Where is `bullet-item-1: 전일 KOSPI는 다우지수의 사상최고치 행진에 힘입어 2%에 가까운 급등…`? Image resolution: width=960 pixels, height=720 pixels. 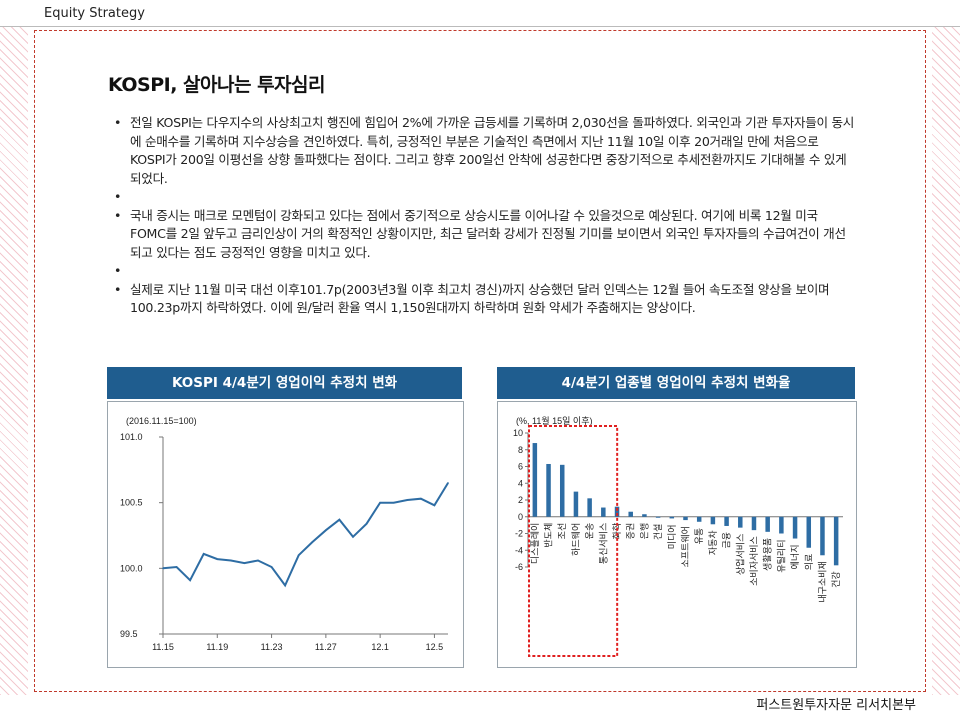 bullet-item-1: 전일 KOSPI는 다우지수의 사상최고치 행진에 힘입어 2%에 가까운 급등… is located at coordinates (484, 151).